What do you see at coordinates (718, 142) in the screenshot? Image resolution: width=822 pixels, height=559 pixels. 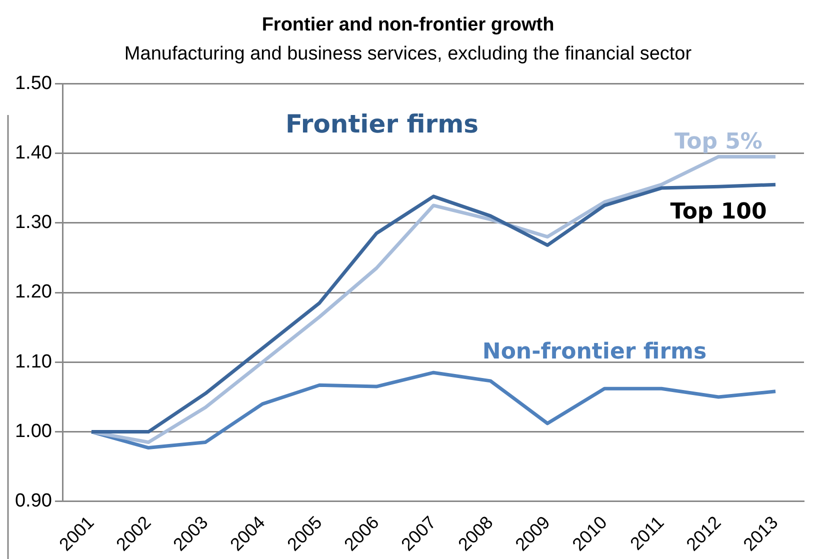 I see `series-label: Top 5%` at bounding box center [718, 142].